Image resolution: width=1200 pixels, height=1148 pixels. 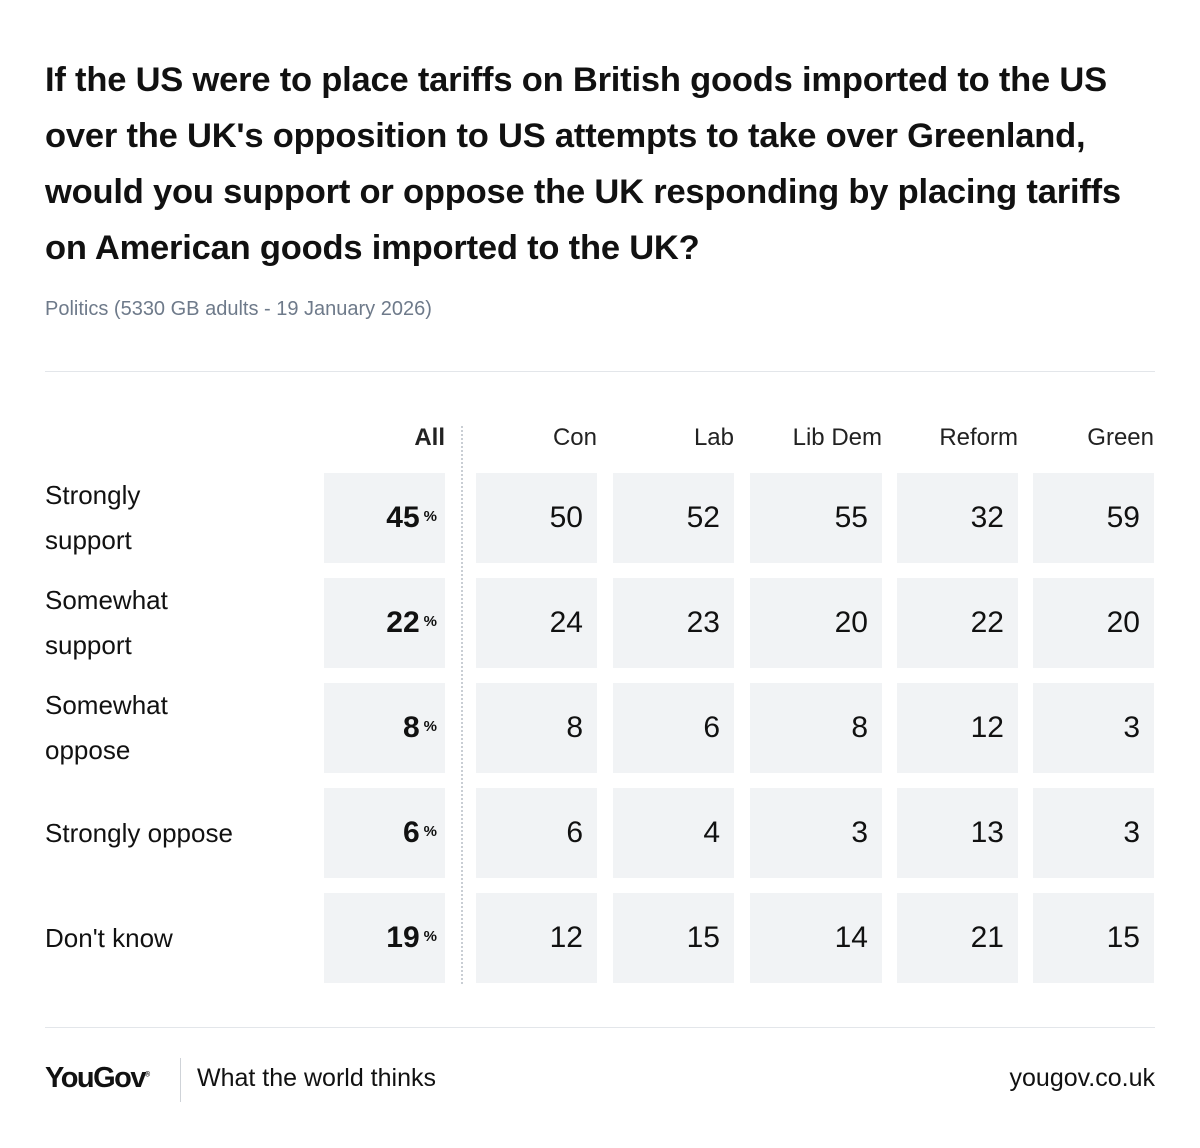 What do you see at coordinates (816, 938) in the screenshot?
I see `party-value-cell: 14` at bounding box center [816, 938].